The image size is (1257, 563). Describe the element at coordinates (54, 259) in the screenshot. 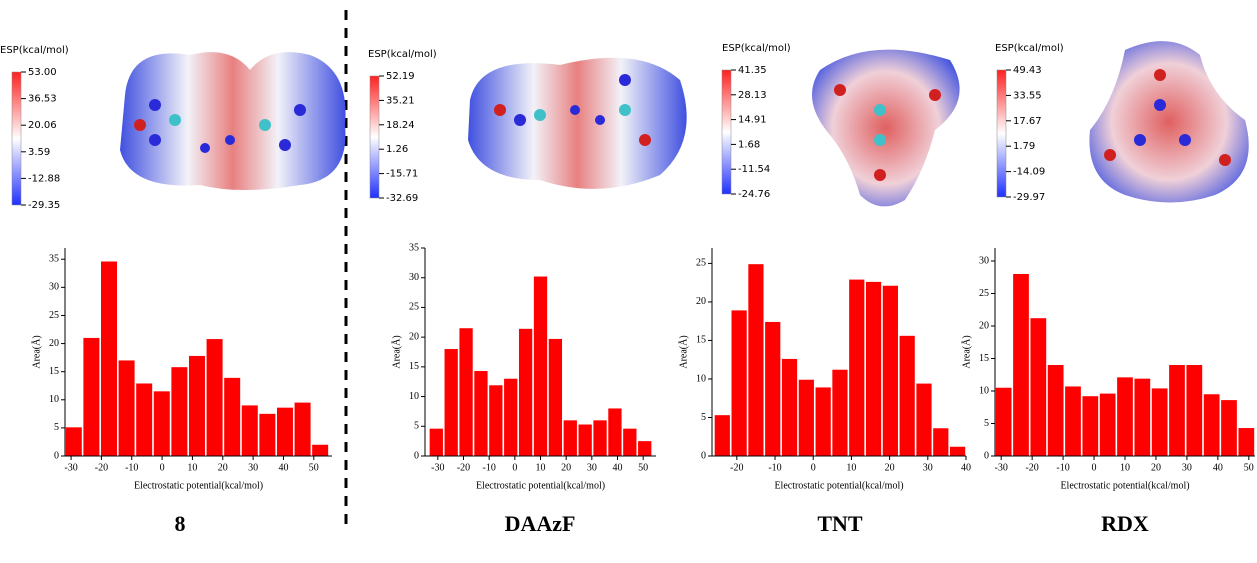

I see `y-tick-label: 35` at that location.